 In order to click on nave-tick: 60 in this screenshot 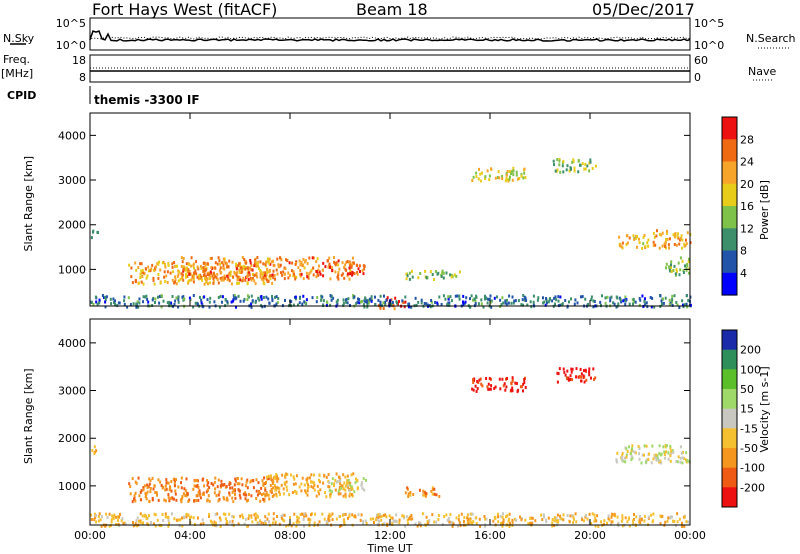, I will do `click(701, 60)`.